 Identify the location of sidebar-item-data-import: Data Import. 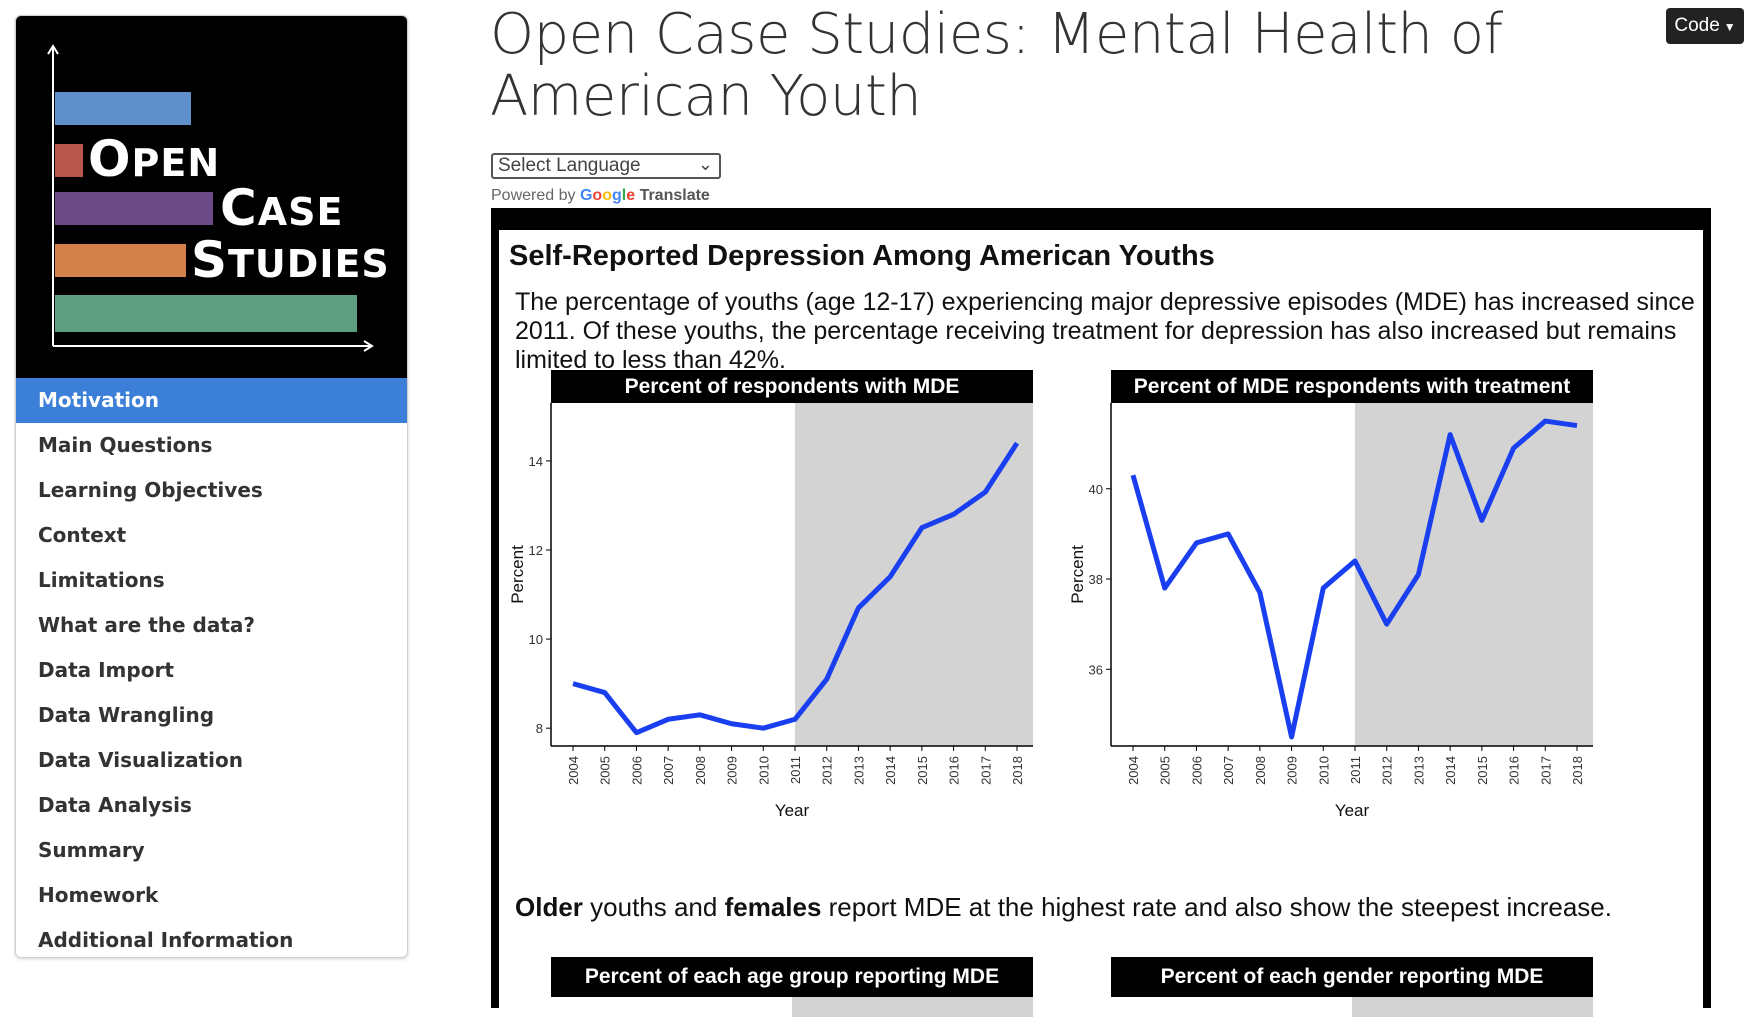
(211, 670).